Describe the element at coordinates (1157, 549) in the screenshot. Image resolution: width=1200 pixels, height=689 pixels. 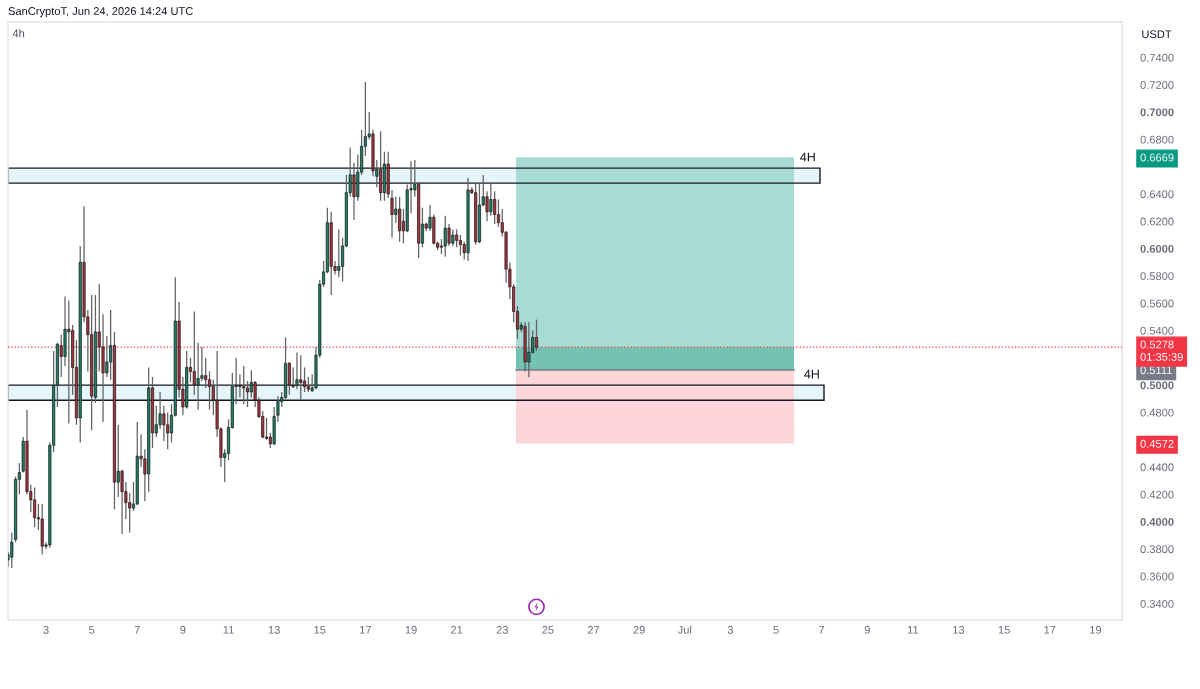
I see `y-tick-label: 0.3800` at that location.